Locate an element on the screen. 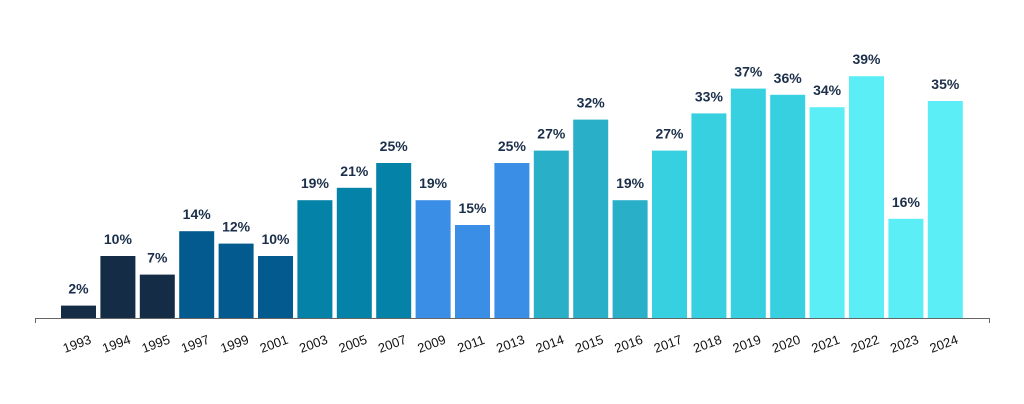  value-label: 39% is located at coordinates (866, 59).